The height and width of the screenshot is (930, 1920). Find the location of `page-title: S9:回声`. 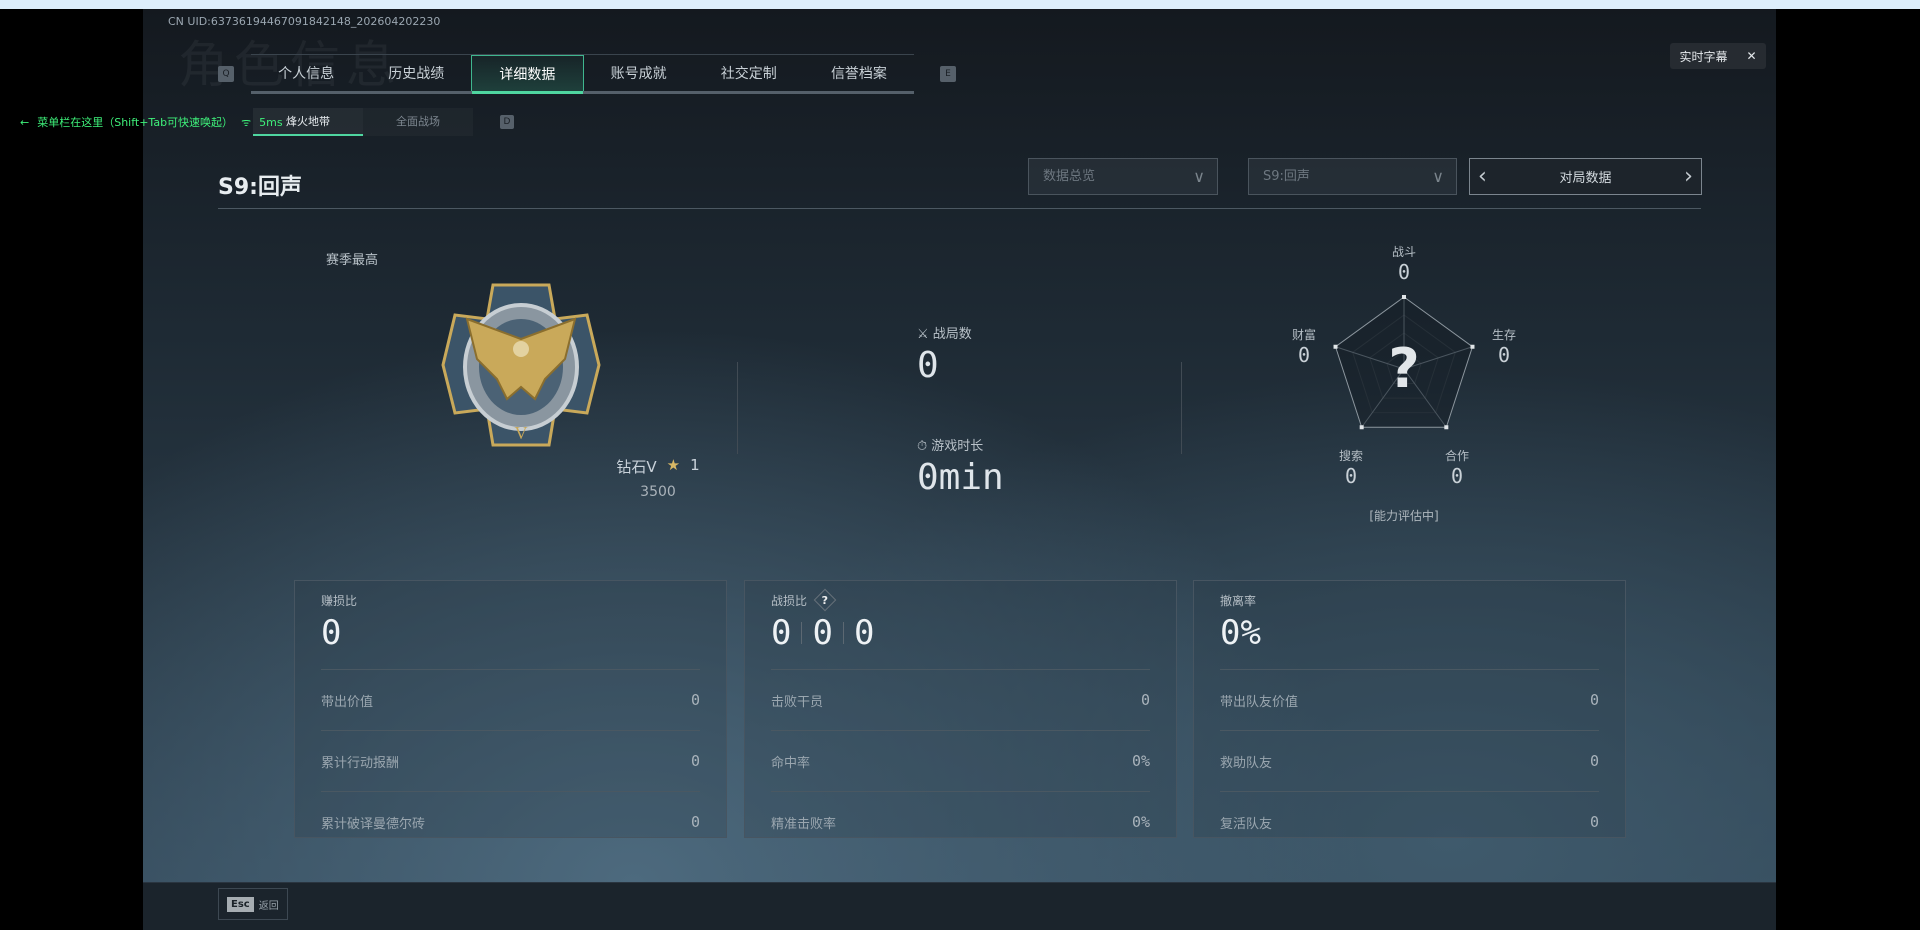

page-title: S9:回声 is located at coordinates (260, 187).